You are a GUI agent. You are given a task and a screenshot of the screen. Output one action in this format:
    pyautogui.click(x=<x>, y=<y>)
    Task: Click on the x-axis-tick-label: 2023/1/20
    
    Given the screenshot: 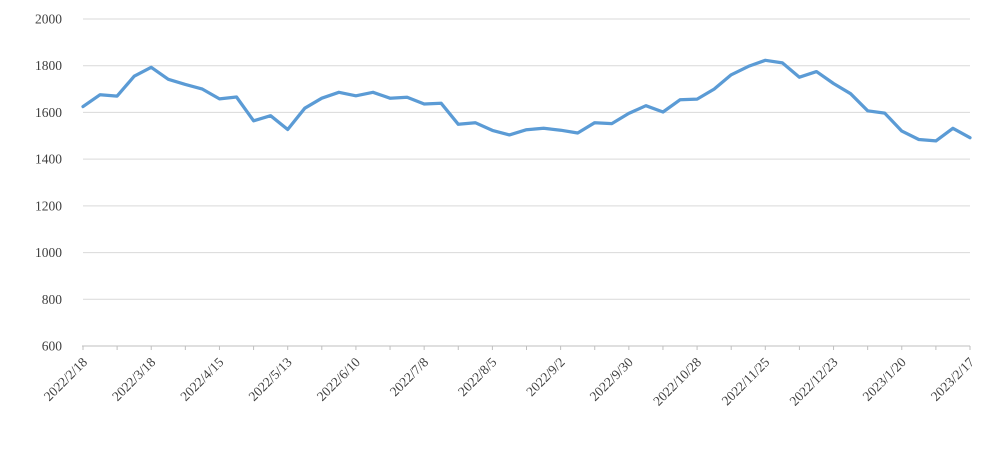 What is the action you would take?
    pyautogui.click(x=884, y=378)
    